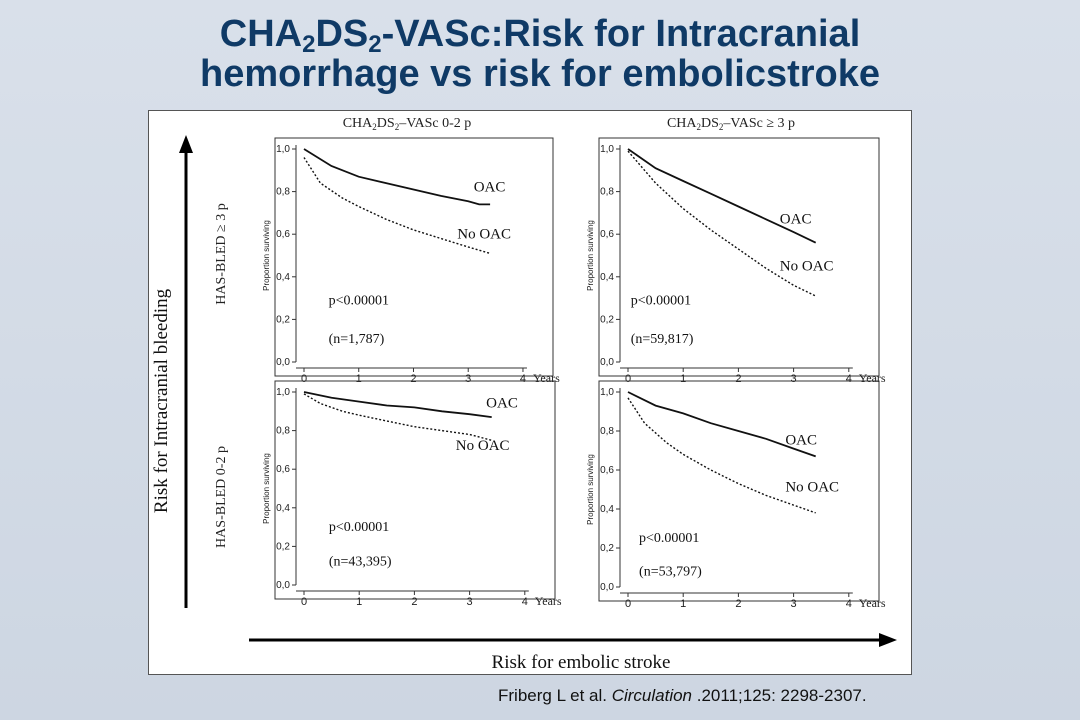  Describe the element at coordinates (221, 497) in the screenshot. I see `row-label-bottom: HAS-BLED 0-2 p` at that location.